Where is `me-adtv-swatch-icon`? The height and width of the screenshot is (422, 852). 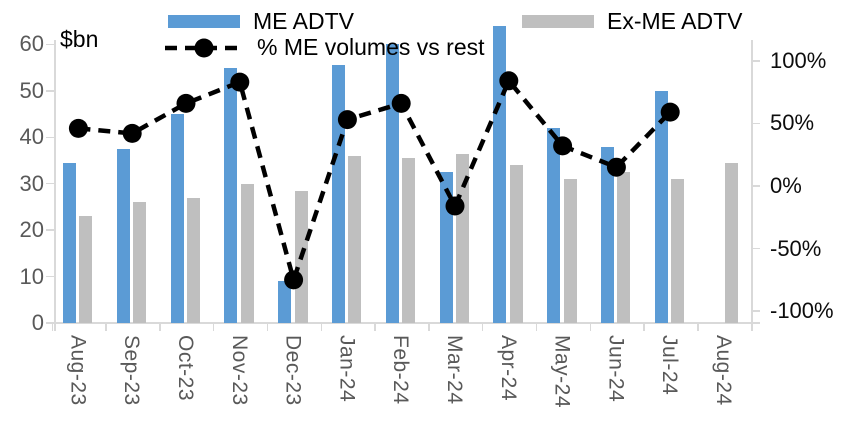
me-adtv-swatch-icon is located at coordinates (204, 21).